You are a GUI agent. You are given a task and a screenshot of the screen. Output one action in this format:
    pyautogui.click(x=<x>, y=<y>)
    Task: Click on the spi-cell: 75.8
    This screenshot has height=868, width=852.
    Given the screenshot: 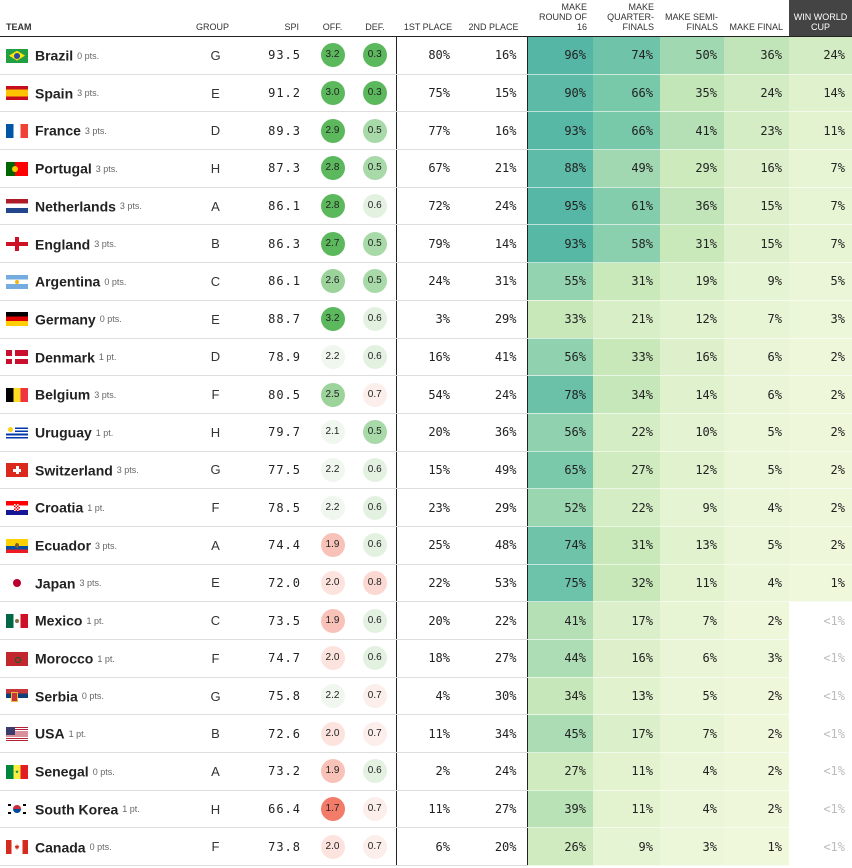 What is the action you would take?
    pyautogui.click(x=277, y=696)
    